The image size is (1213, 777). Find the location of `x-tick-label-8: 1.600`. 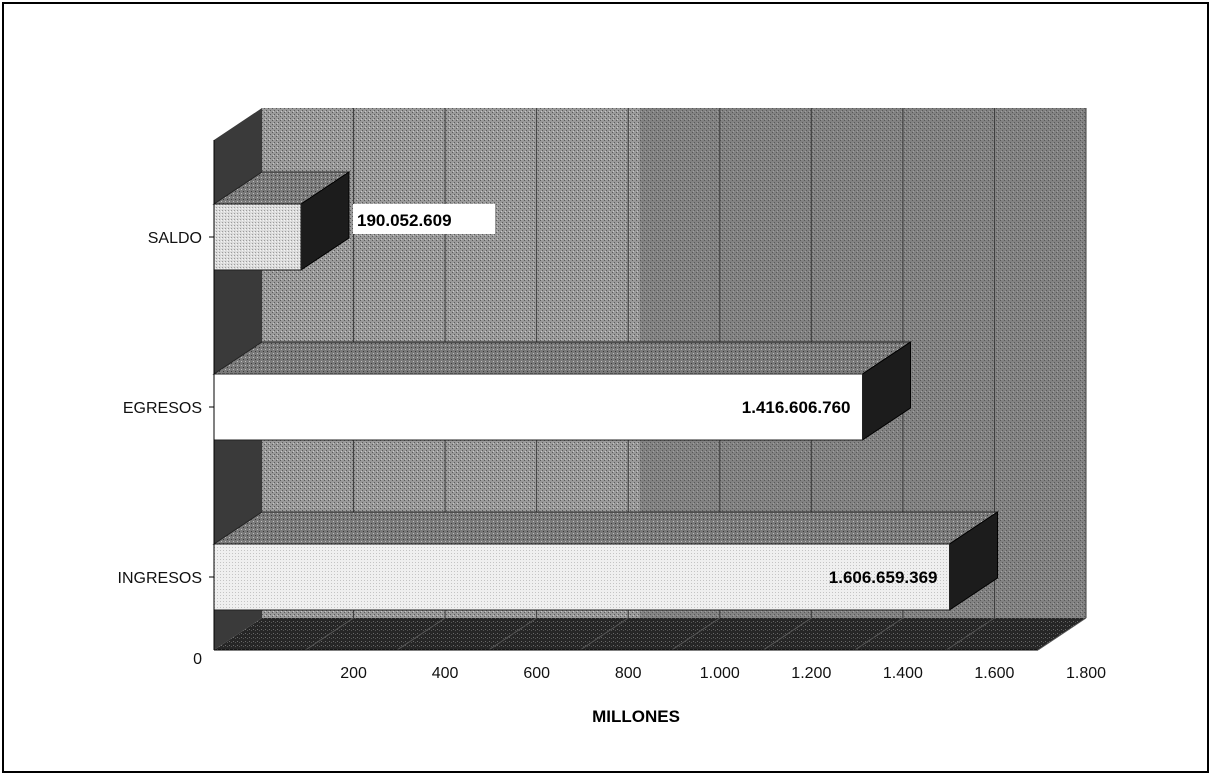

x-tick-label-8: 1.600 is located at coordinates (994, 673).